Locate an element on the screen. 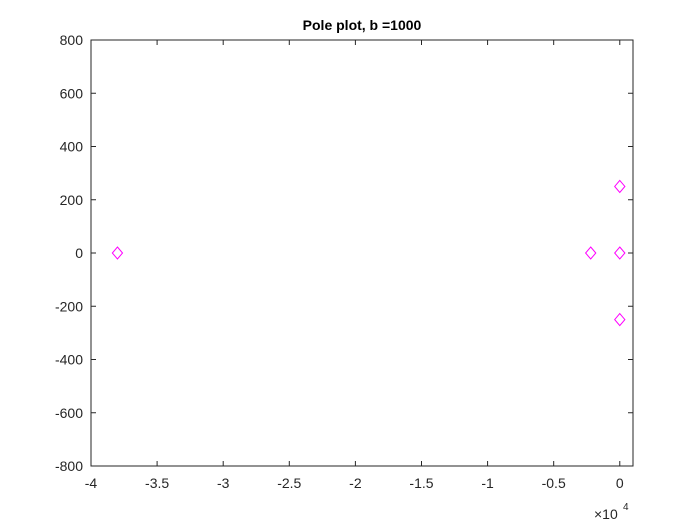 Image resolution: width=700 pixels, height=530 pixels. x-axis-exponent-label: ×10 4 is located at coordinates (611, 512).